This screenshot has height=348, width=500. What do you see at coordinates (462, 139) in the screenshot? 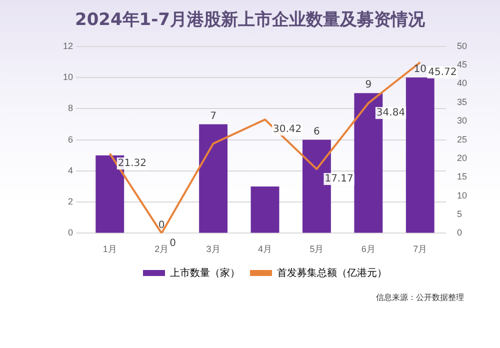
I see `y2-tick-label: 25` at bounding box center [462, 139].